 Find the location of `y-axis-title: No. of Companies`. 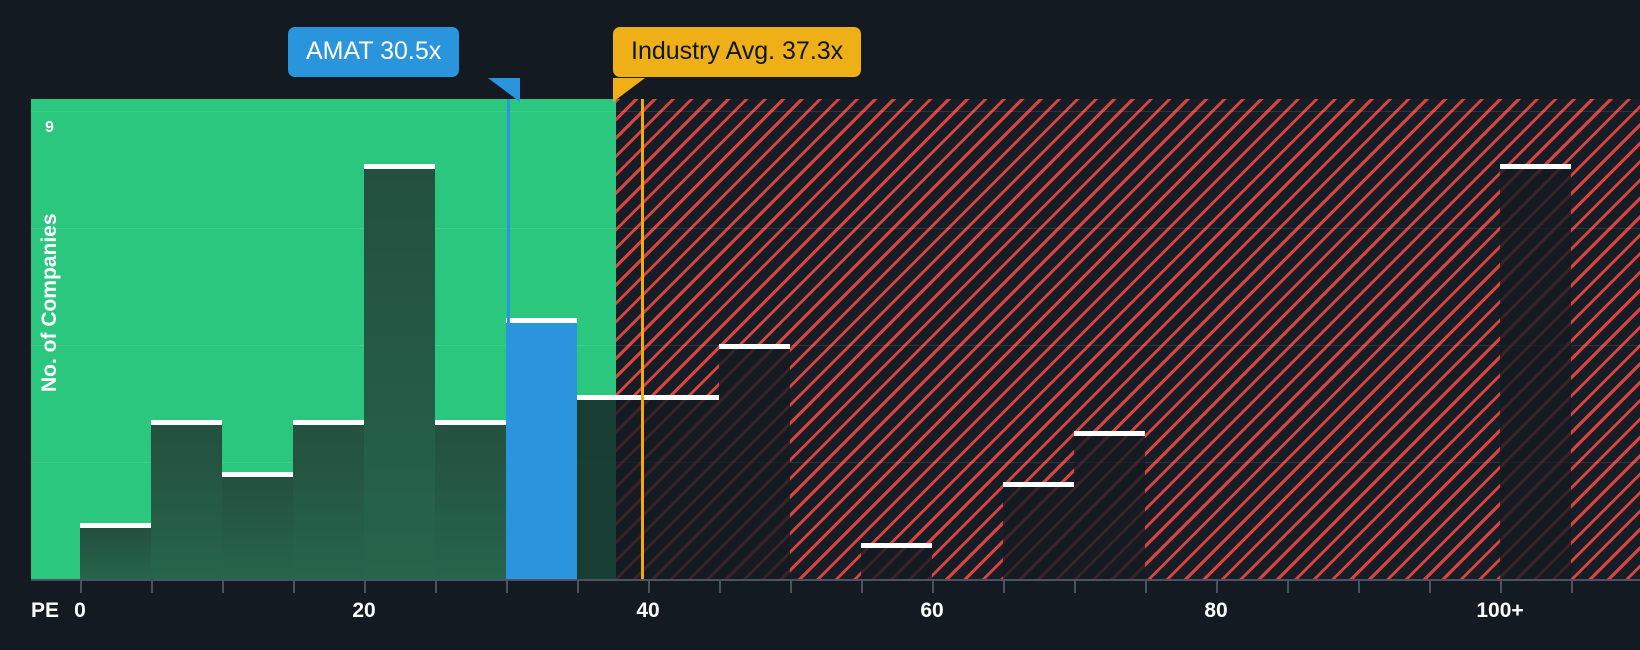

y-axis-title: No. of Companies is located at coordinates (49, 302).